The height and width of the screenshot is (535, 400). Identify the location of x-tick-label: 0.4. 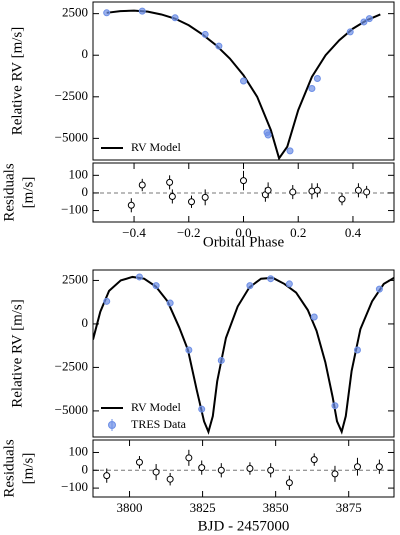
(353, 232).